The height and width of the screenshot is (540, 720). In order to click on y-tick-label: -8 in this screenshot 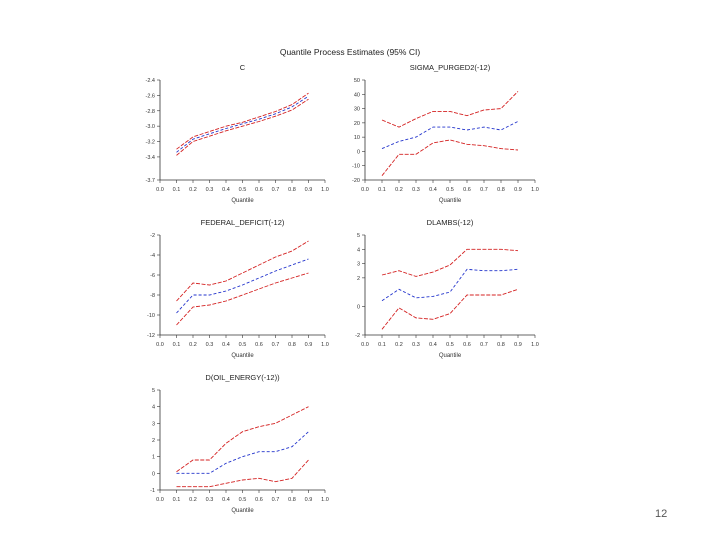, I will do `click(152, 296)`.